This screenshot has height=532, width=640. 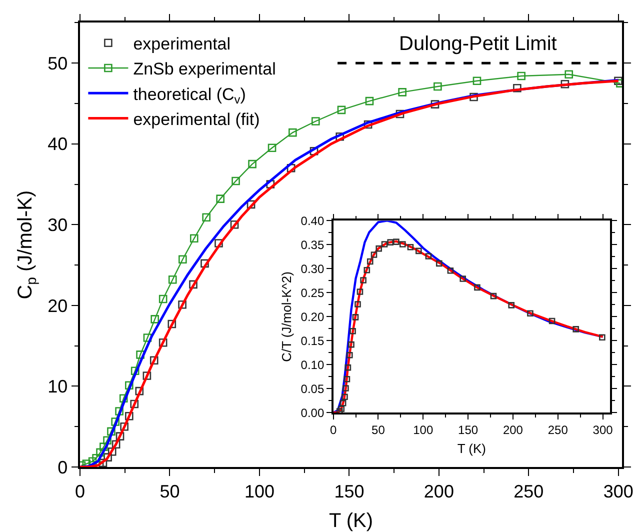 I want to click on legend-label: theoretical (C$_{v}$), so click(x=189, y=95).